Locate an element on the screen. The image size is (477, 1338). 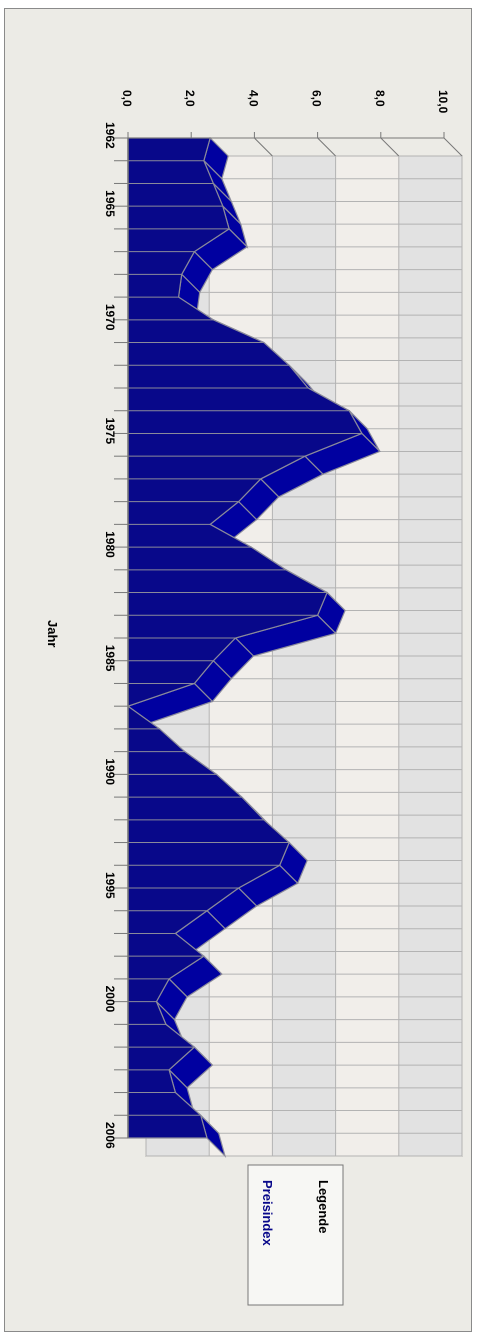
y-tick-label: 6,0 is located at coordinates (317, 98).